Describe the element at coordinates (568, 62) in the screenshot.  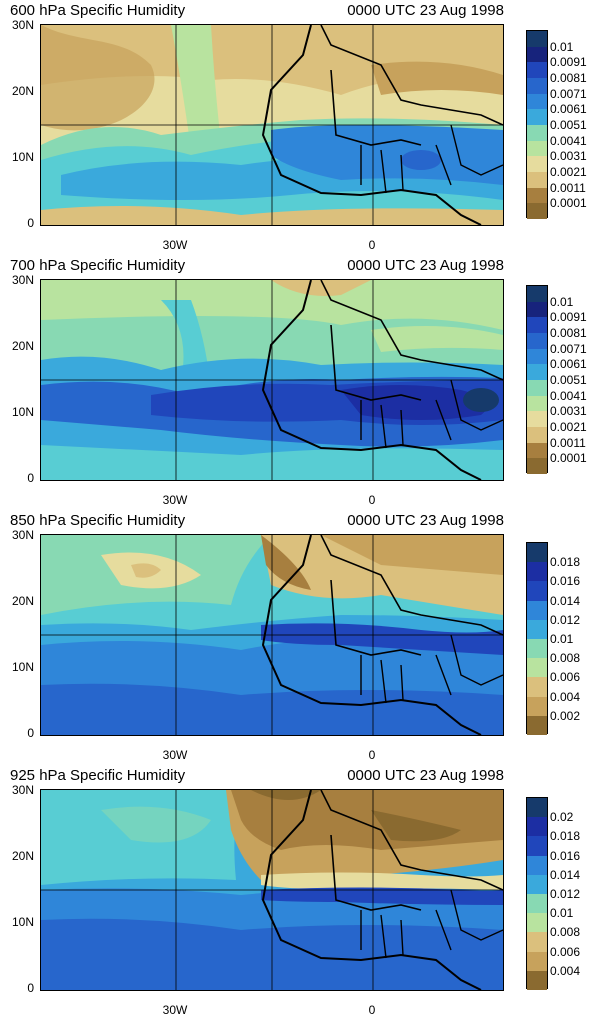
I see `colorbar-label: 0.0091` at that location.